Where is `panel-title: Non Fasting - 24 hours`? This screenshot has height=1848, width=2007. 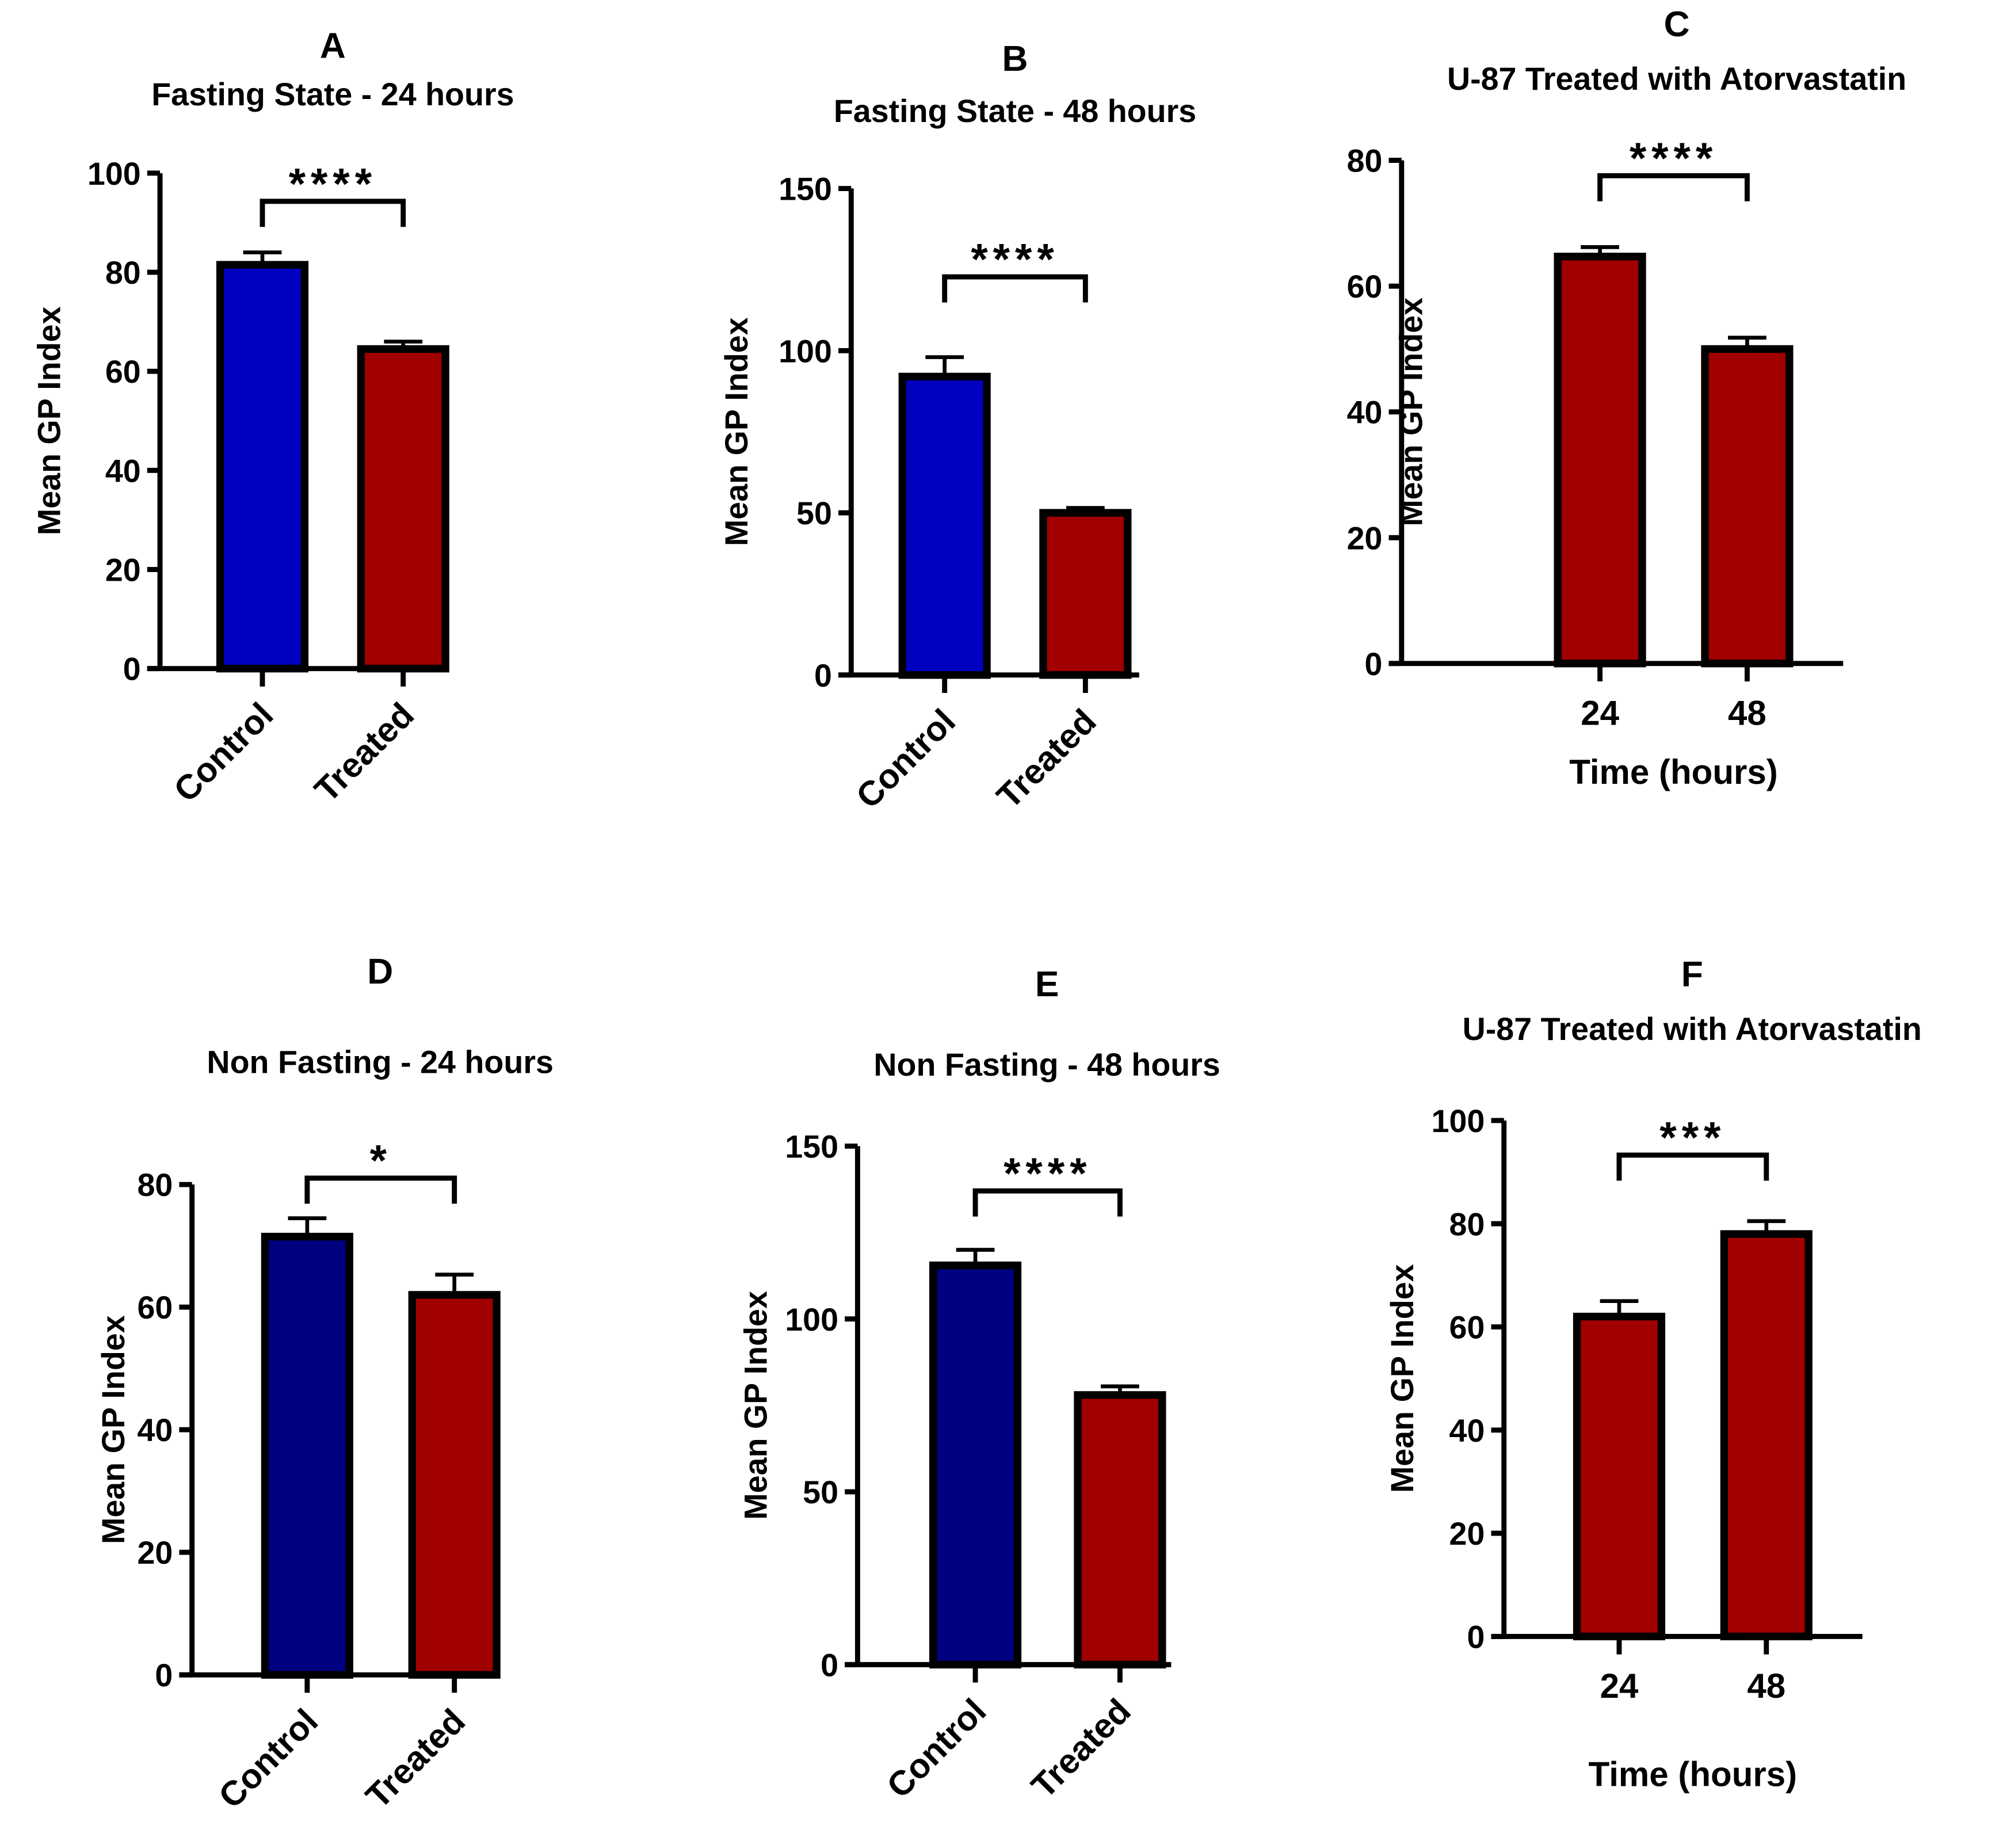 panel-title: Non Fasting - 24 hours is located at coordinates (380, 1062).